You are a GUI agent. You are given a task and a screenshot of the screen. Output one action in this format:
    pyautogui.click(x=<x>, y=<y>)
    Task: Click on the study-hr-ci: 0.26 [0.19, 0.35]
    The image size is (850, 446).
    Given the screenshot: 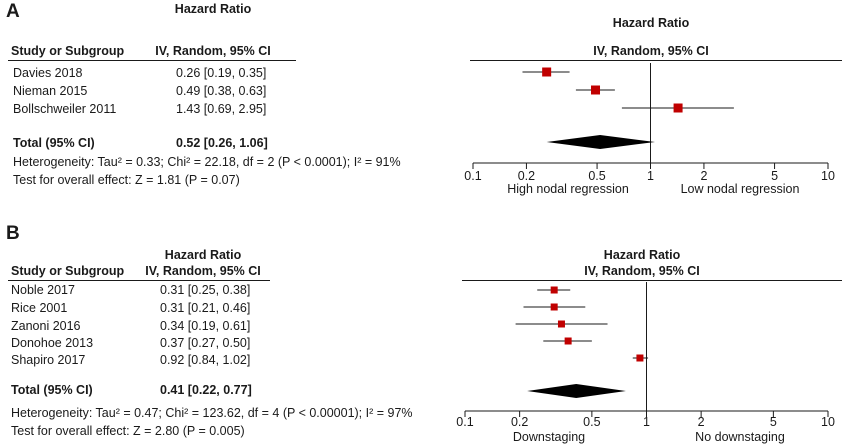 What is the action you would take?
    pyautogui.click(x=221, y=73)
    